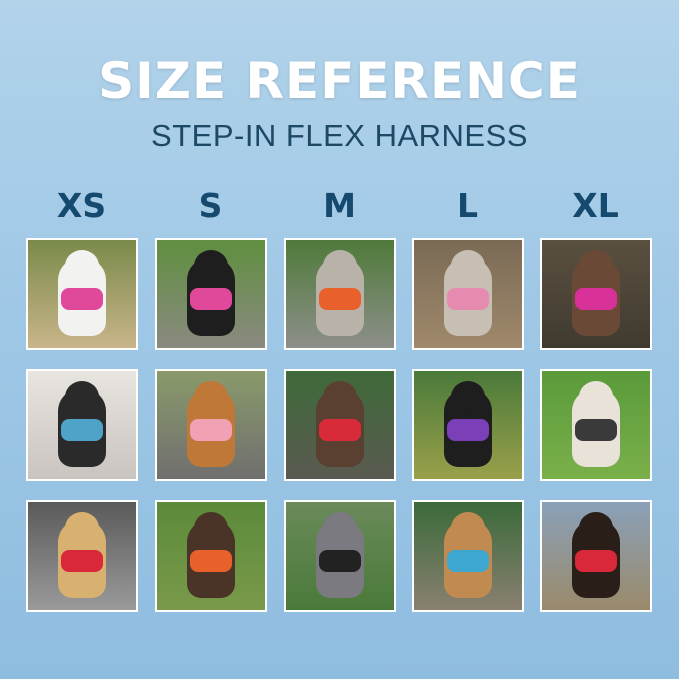  What do you see at coordinates (595, 205) in the screenshot?
I see `size-label-xl: XL` at bounding box center [595, 205].